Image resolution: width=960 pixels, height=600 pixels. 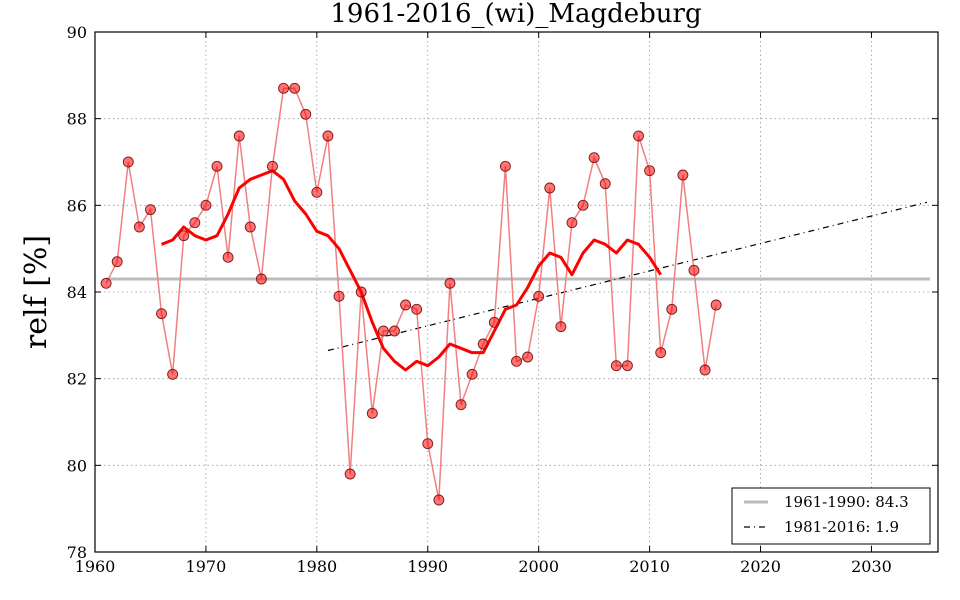 What do you see at coordinates (77, 205) in the screenshot?
I see `y-tick-label: 86` at bounding box center [77, 205].